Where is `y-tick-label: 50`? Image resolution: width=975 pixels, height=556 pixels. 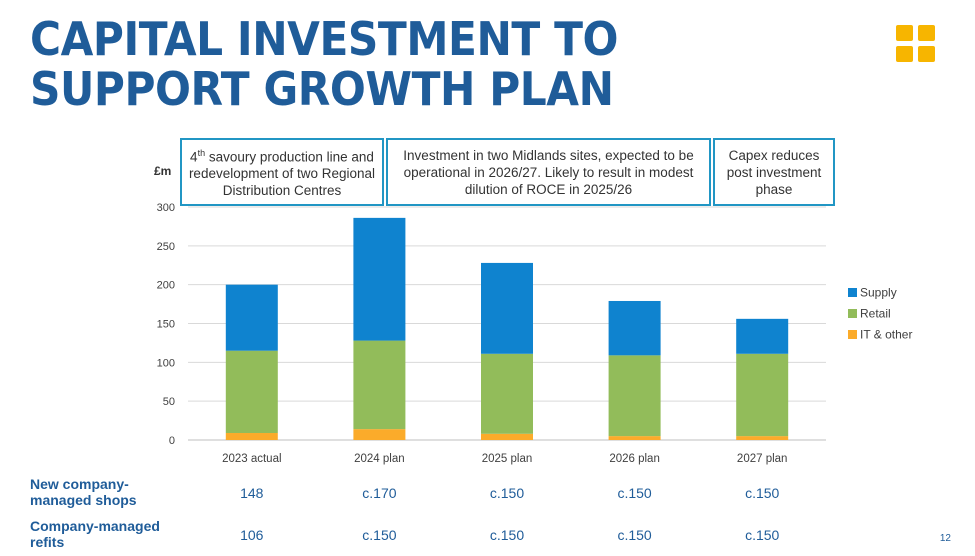 y-tick-label: 50 is located at coordinates (169, 402).